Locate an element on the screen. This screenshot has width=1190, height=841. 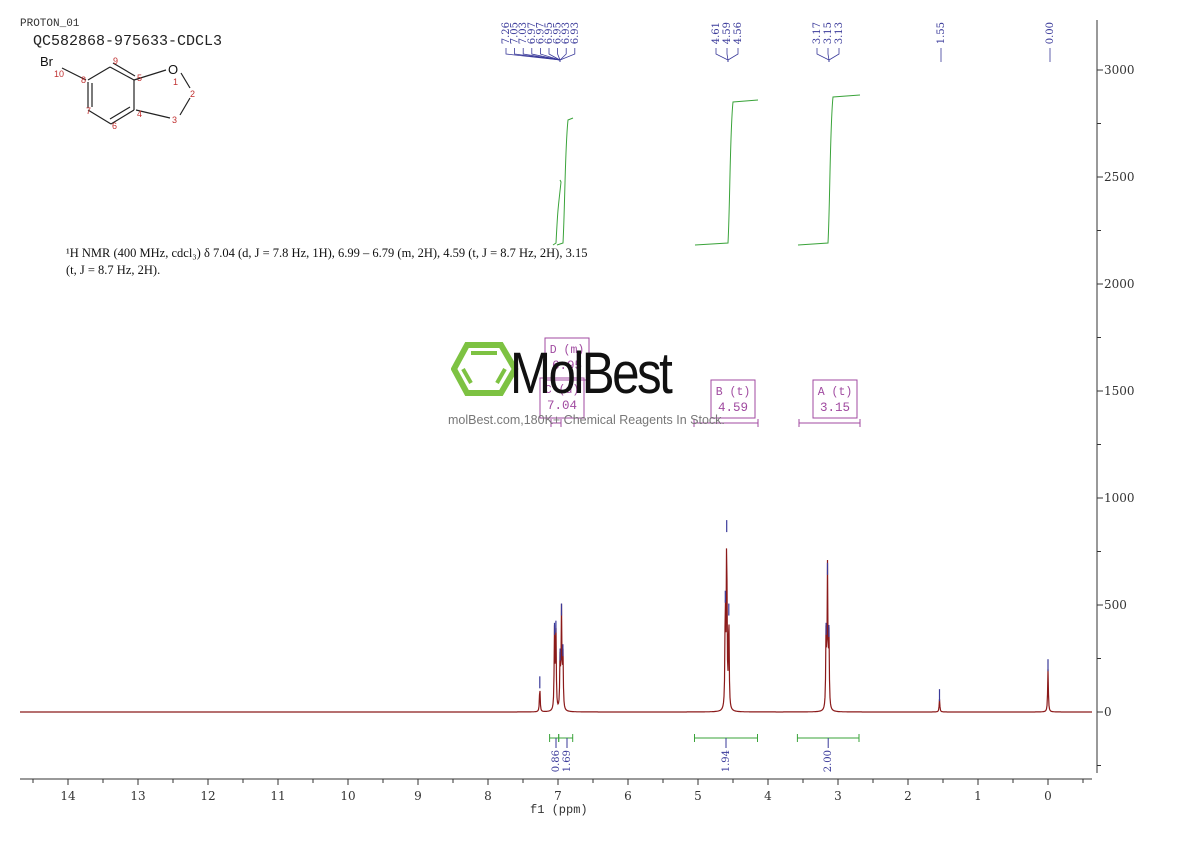
y-tick-label: 500 is located at coordinates (1115, 605).